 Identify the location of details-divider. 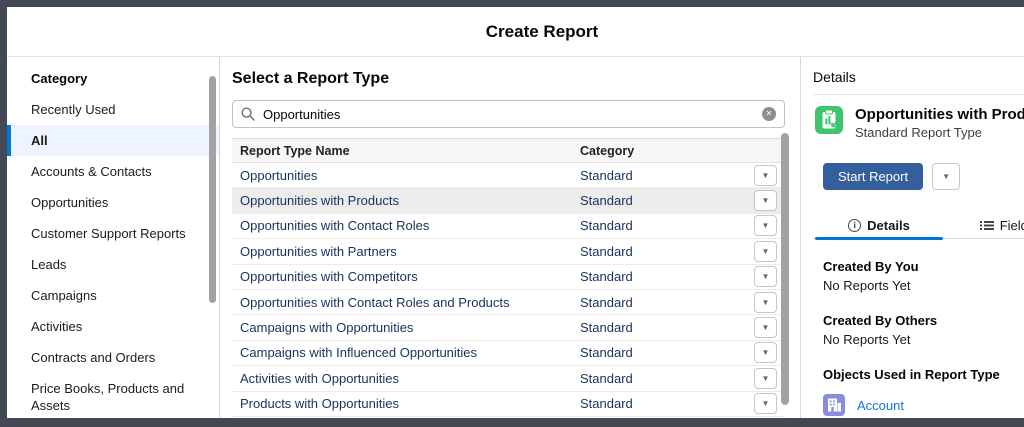
(918, 94).